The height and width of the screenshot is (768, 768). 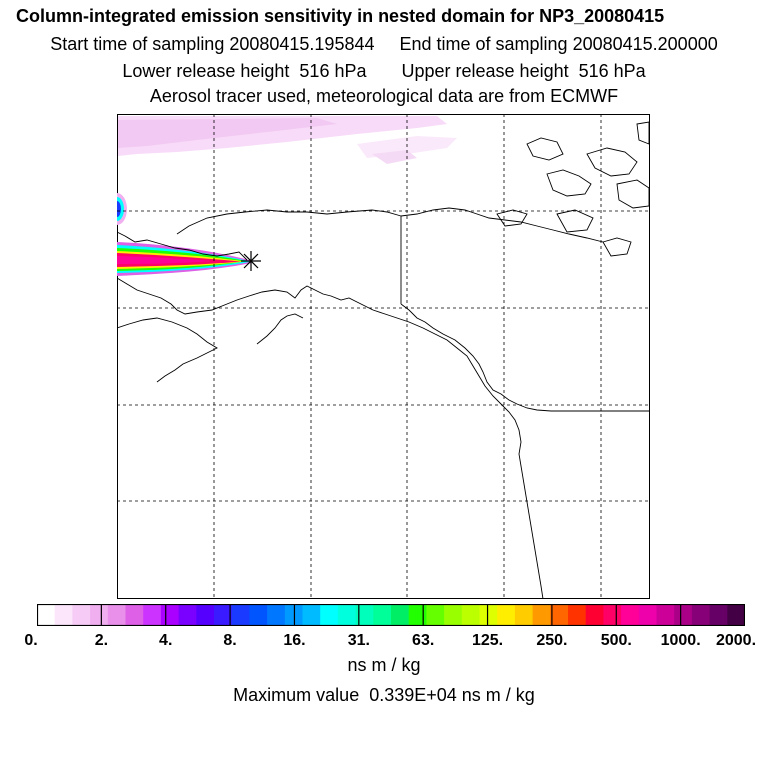 I want to click on colorbar-tick-label: 125., so click(x=487, y=640).